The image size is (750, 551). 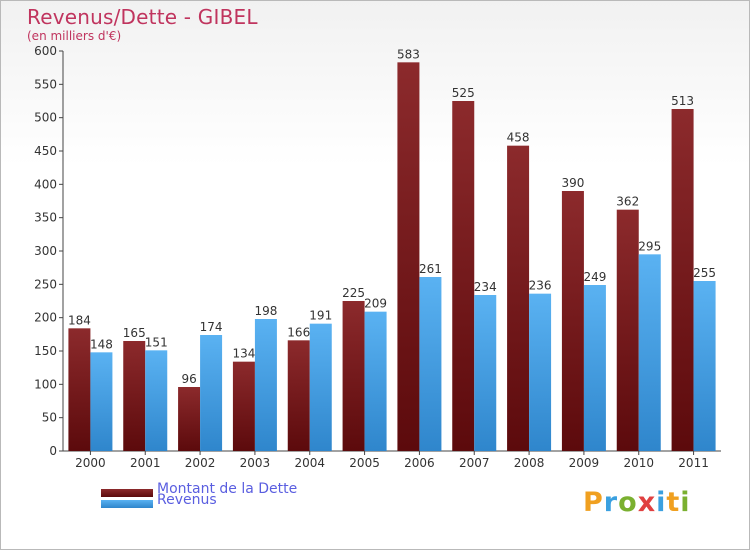 What do you see at coordinates (572, 183) in the screenshot?
I see `data-label-debt: 390` at bounding box center [572, 183].